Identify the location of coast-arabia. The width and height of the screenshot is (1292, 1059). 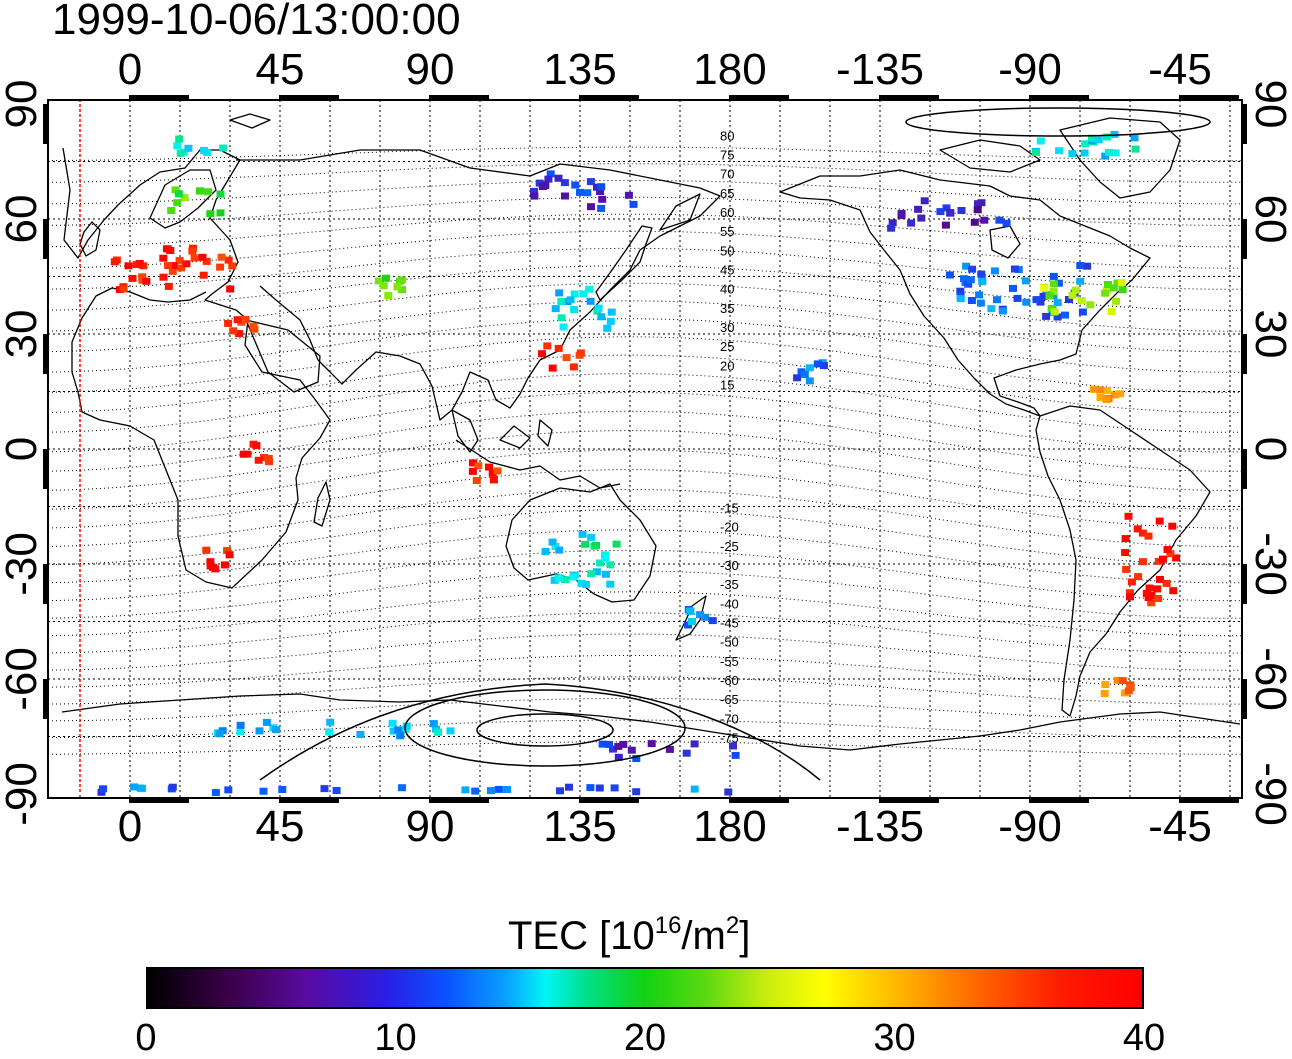
(283, 356).